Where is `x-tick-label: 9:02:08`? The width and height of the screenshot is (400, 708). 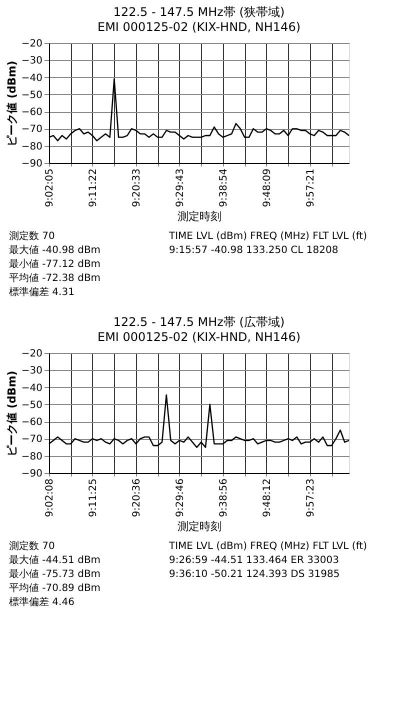
x-tick-label: 9:02:08 is located at coordinates (50, 498).